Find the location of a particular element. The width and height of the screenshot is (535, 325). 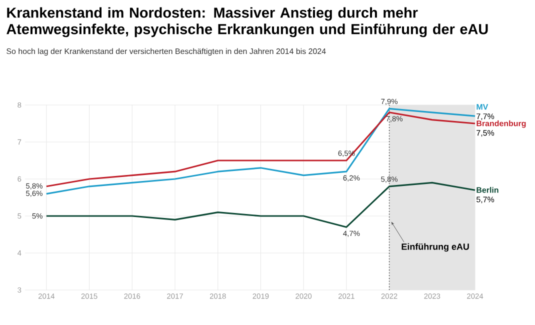

chart-title: Krankenstand im Nordosten: Massiver Anstieg durch mehr Atemwegsinfekte, psychische Erkrankungen und Einführung der eAU is located at coordinates (247, 22).